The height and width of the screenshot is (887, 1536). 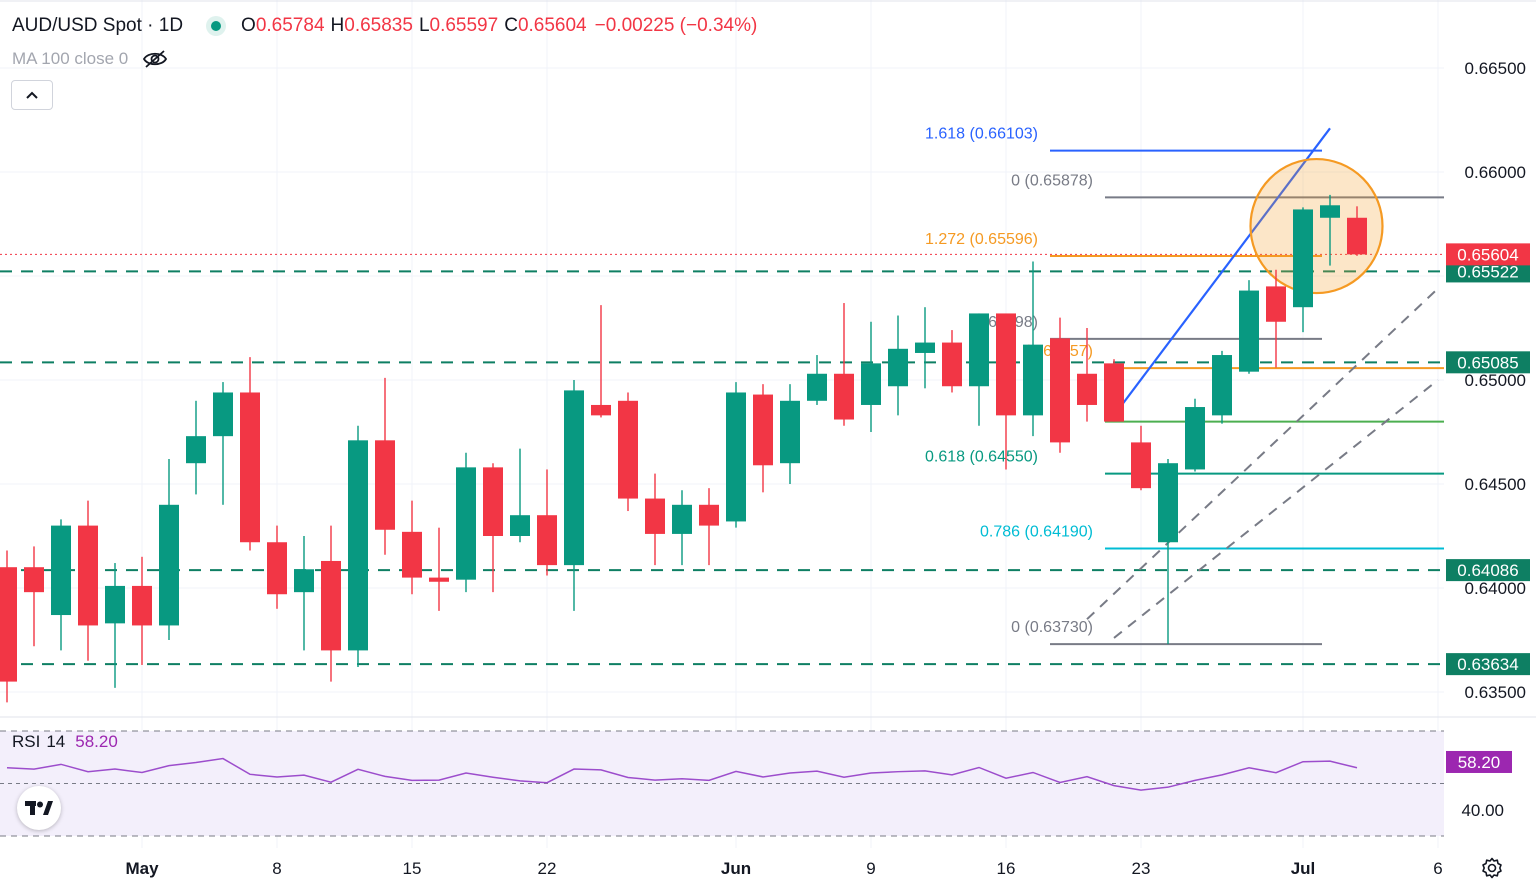 What do you see at coordinates (98, 25) in the screenshot?
I see `symbol-title: AUD/USD Spot · 1D` at bounding box center [98, 25].